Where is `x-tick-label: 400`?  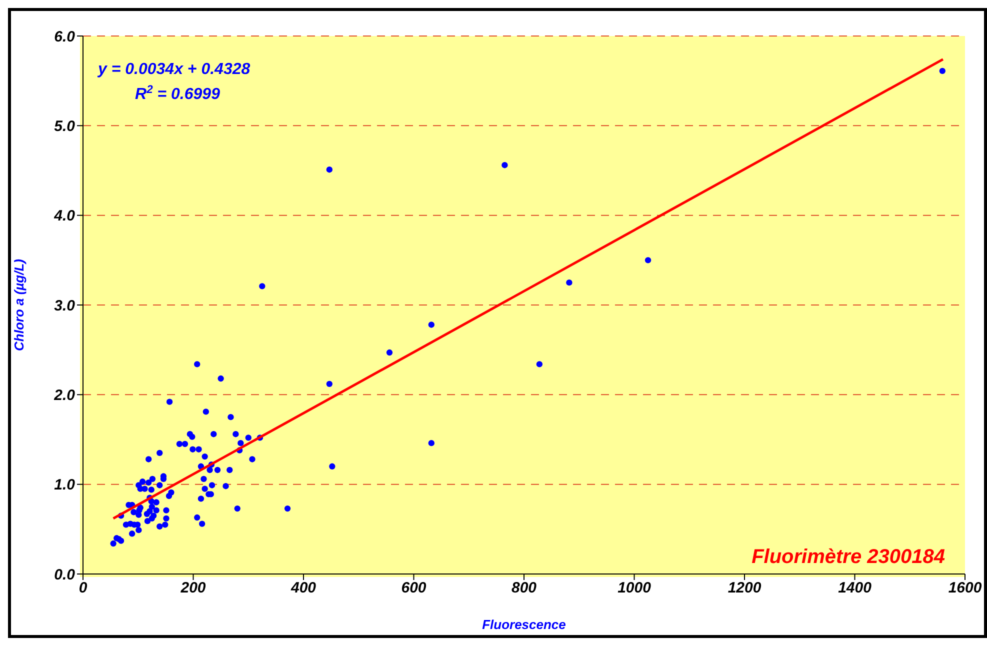
x-tick-label: 400 is located at coordinates (303, 588).